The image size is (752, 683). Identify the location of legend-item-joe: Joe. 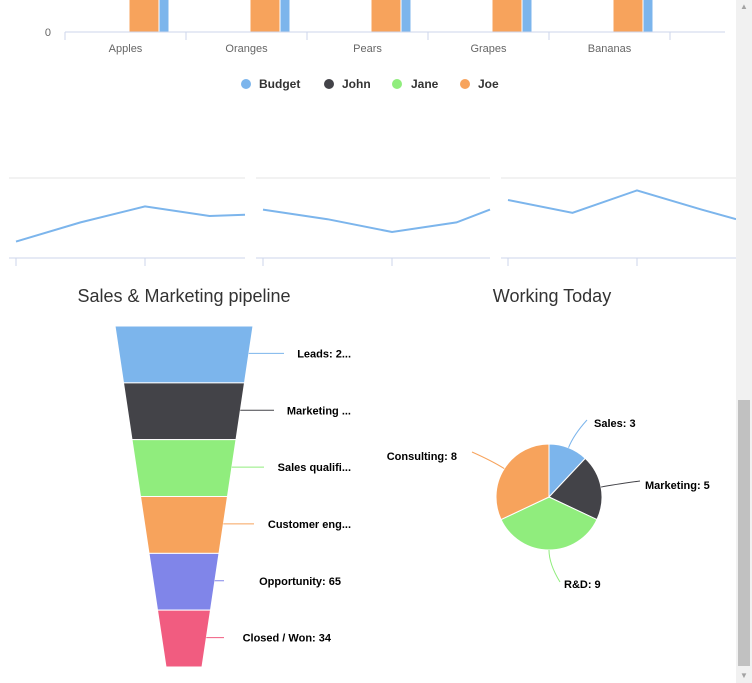
(479, 84).